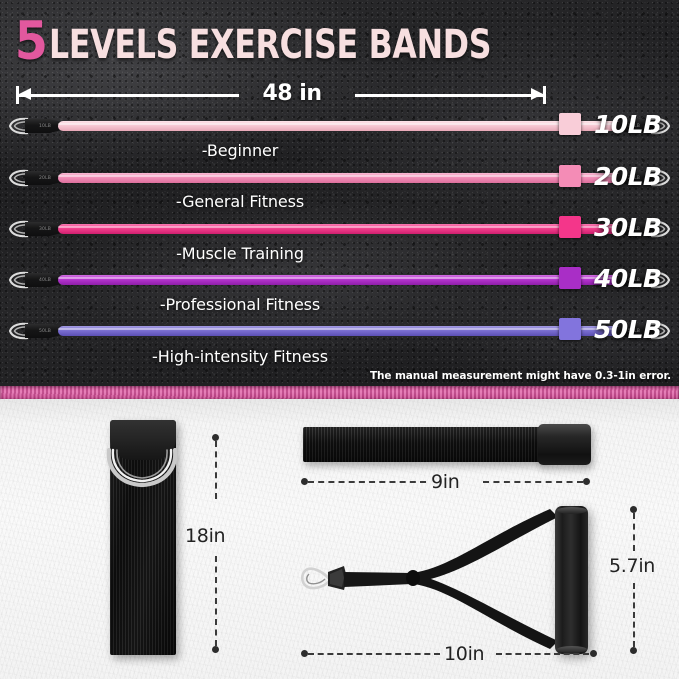 The height and width of the screenshot is (679, 679). Describe the element at coordinates (292, 93) in the screenshot. I see `band-length-label: 48 in` at that location.